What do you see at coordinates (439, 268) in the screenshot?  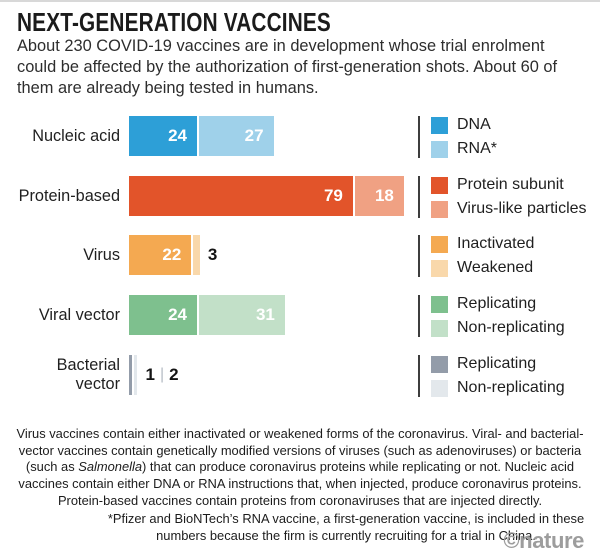 I see `legend-swatch-weakened` at bounding box center [439, 268].